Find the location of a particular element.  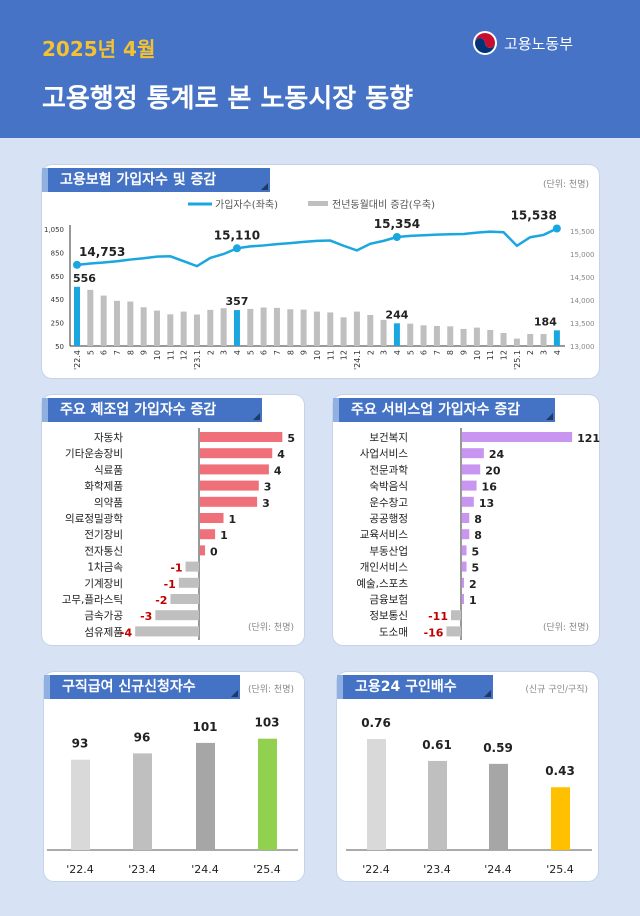

legend-line-label: 가입자수(좌축) is located at coordinates (246, 204).